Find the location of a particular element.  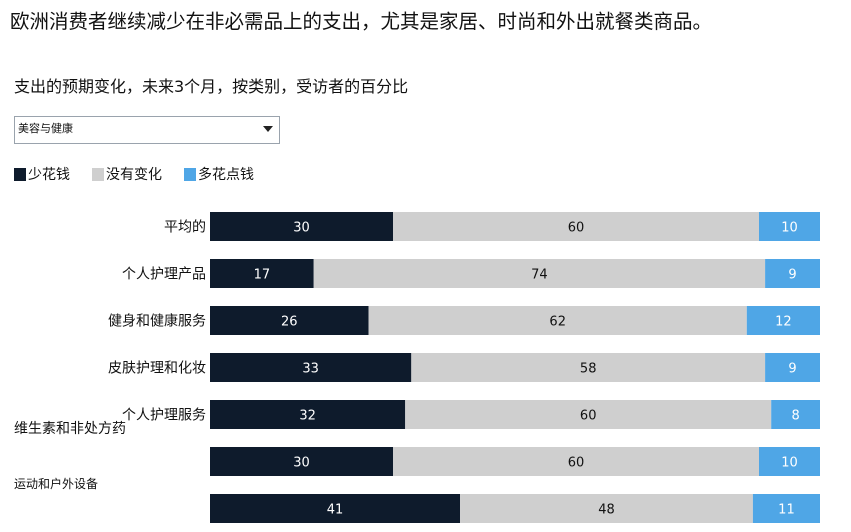

chart-legend: 少花钱 没有变化 多花点钱 is located at coordinates (145, 174).